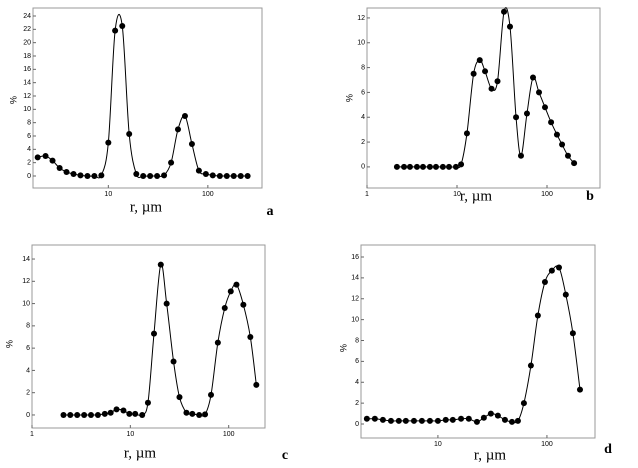 Image resolution: width=638 pixels, height=468 pixels. I want to click on y-tick-label: 0, so click(363, 167).